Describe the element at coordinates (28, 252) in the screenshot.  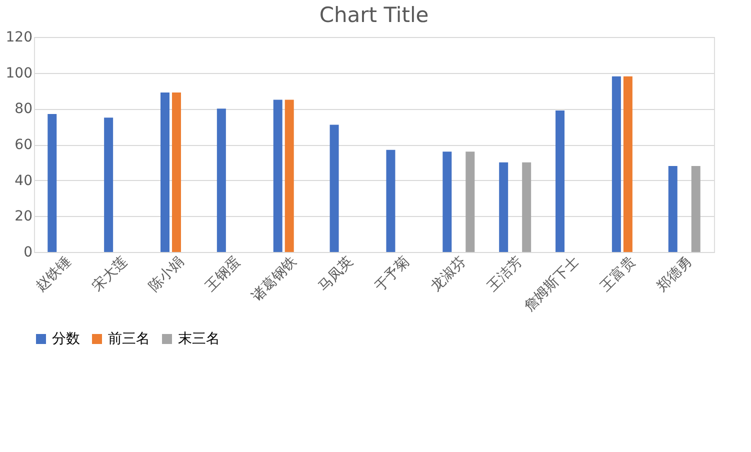
I see `y-tick-label: 0` at that location.